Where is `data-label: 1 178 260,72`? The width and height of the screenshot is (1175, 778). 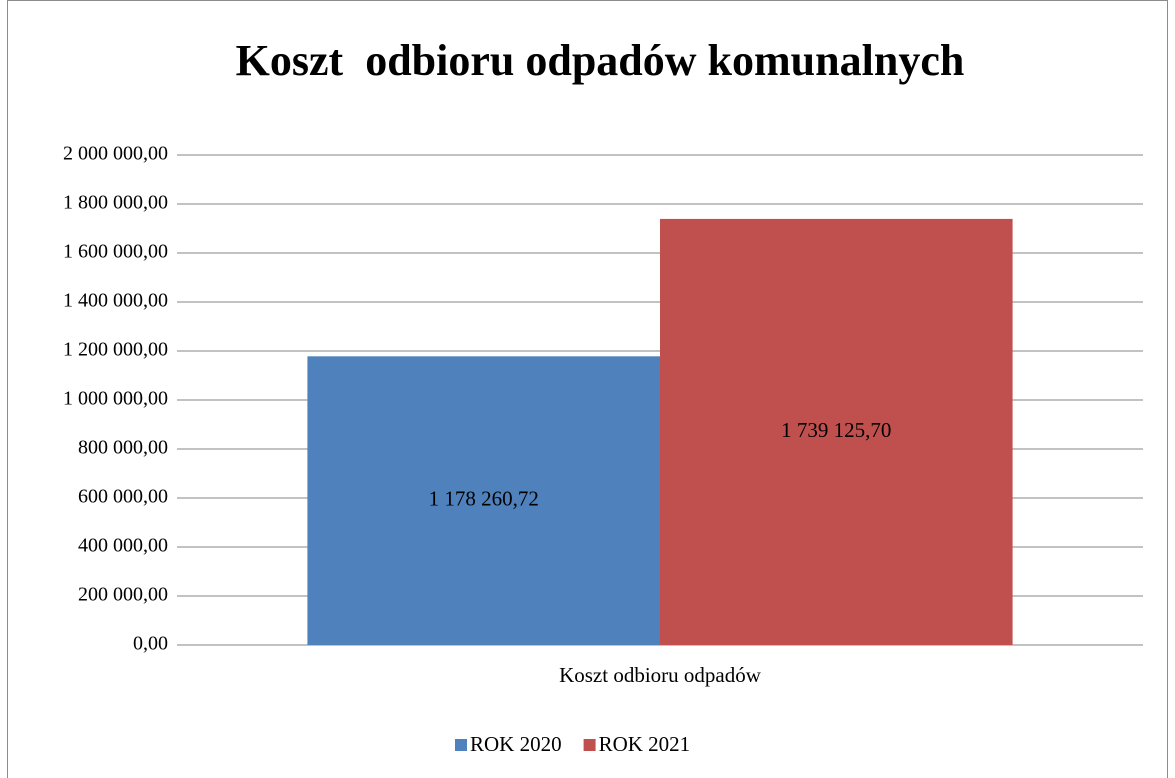 data-label: 1 178 260,72 is located at coordinates (484, 498).